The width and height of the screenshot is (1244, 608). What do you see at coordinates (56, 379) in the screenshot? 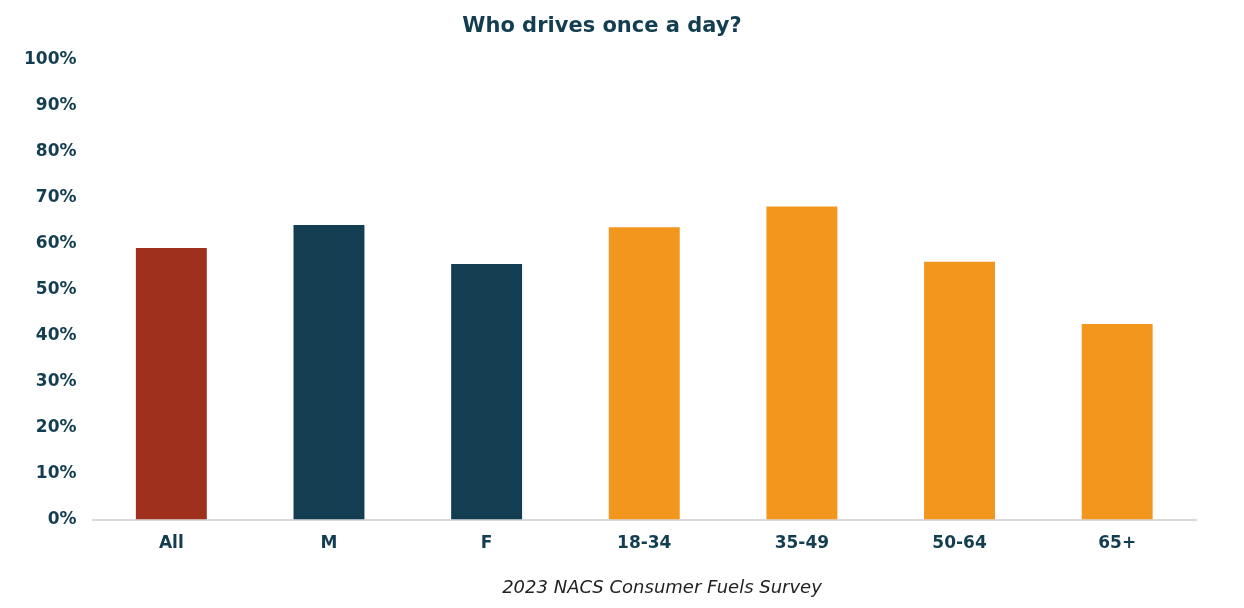
I see `y-tick-label: 30%` at bounding box center [56, 379].